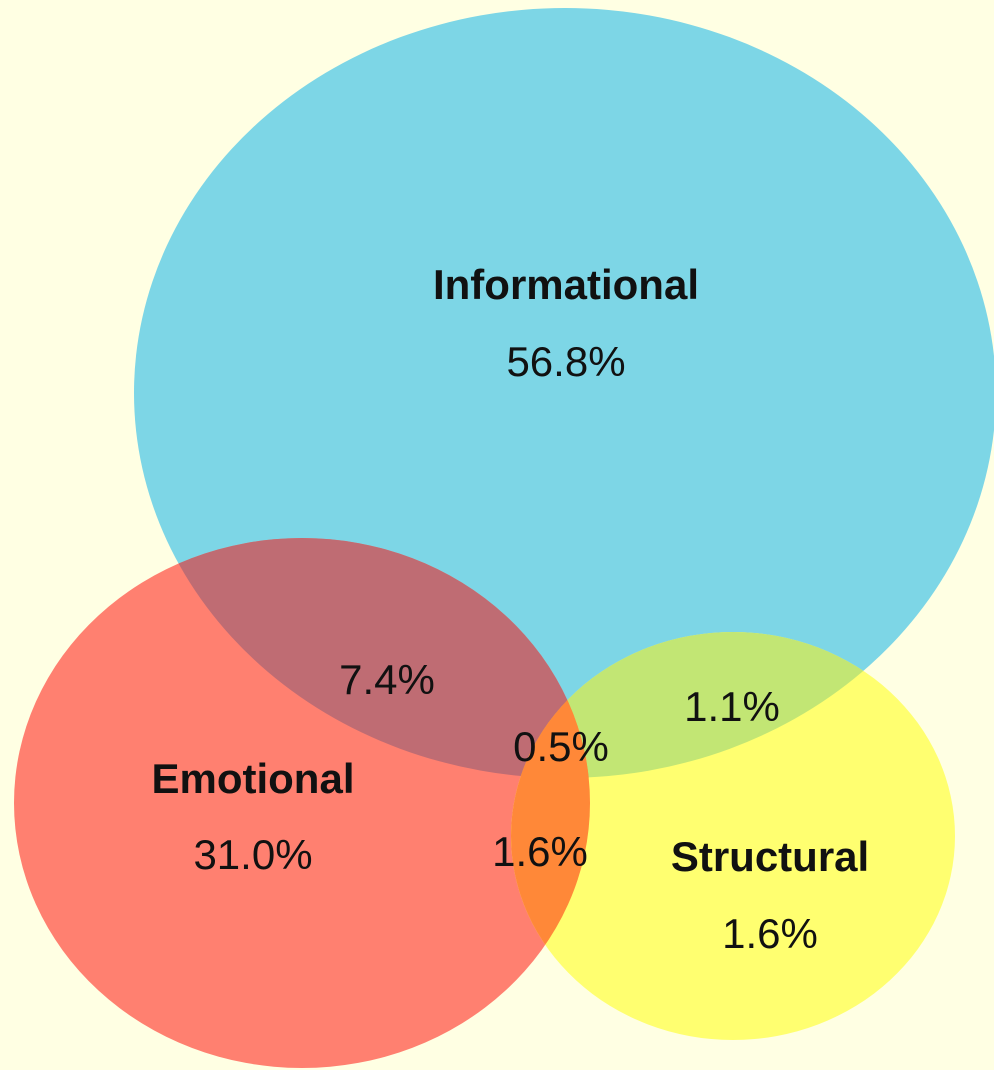 The height and width of the screenshot is (1070, 994). I want to click on set-value-label: 1.6%, so click(770, 933).